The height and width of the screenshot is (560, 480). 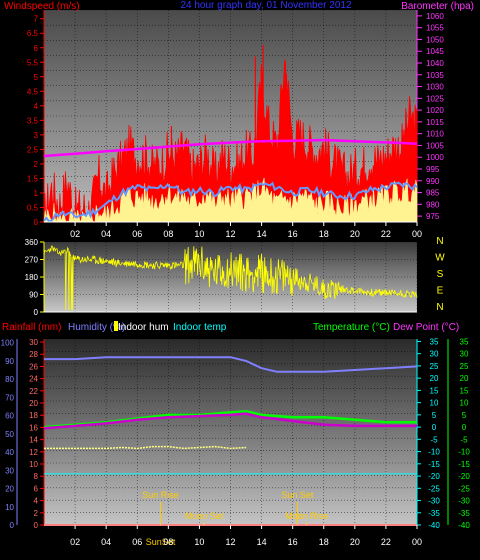 What do you see at coordinates (434, 525) in the screenshot?
I see `indoor-temp-tick-label: -40` at bounding box center [434, 525].